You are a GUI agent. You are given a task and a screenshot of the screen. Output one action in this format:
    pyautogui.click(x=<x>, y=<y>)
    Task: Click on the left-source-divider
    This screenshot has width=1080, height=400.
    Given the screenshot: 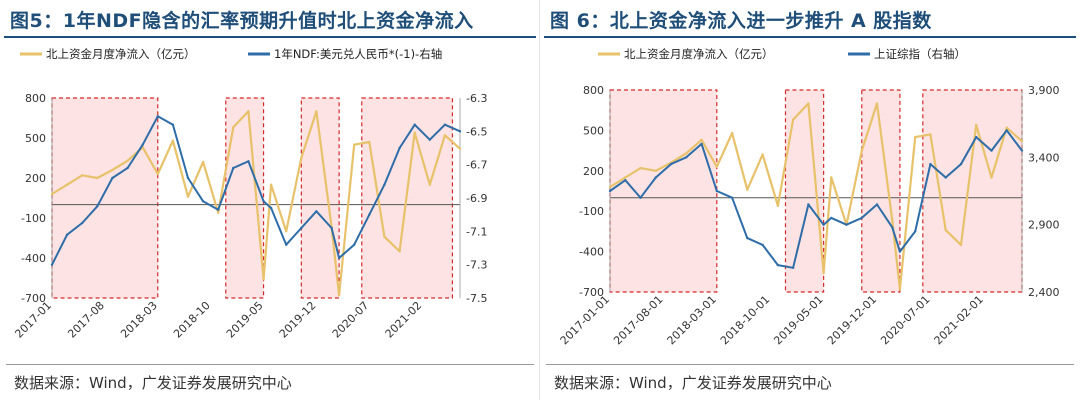 What is the action you would take?
    pyautogui.click(x=270, y=364)
    